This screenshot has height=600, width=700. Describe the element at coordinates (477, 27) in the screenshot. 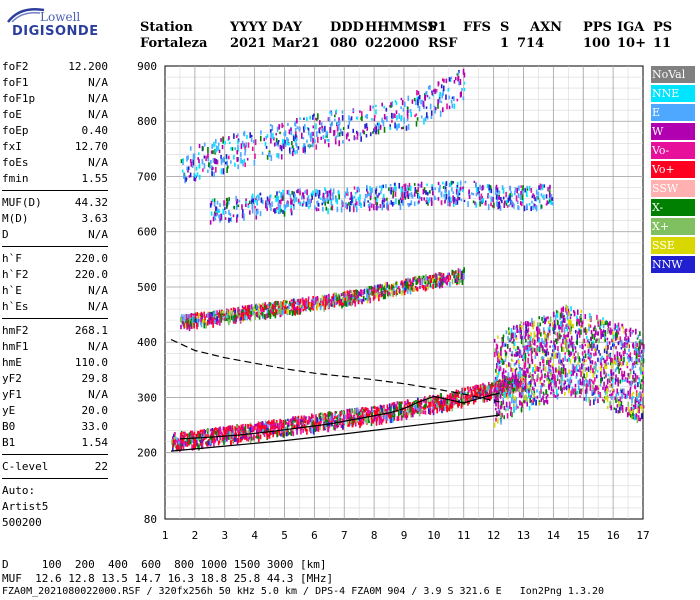

I see `header-label: FFS` at that location.